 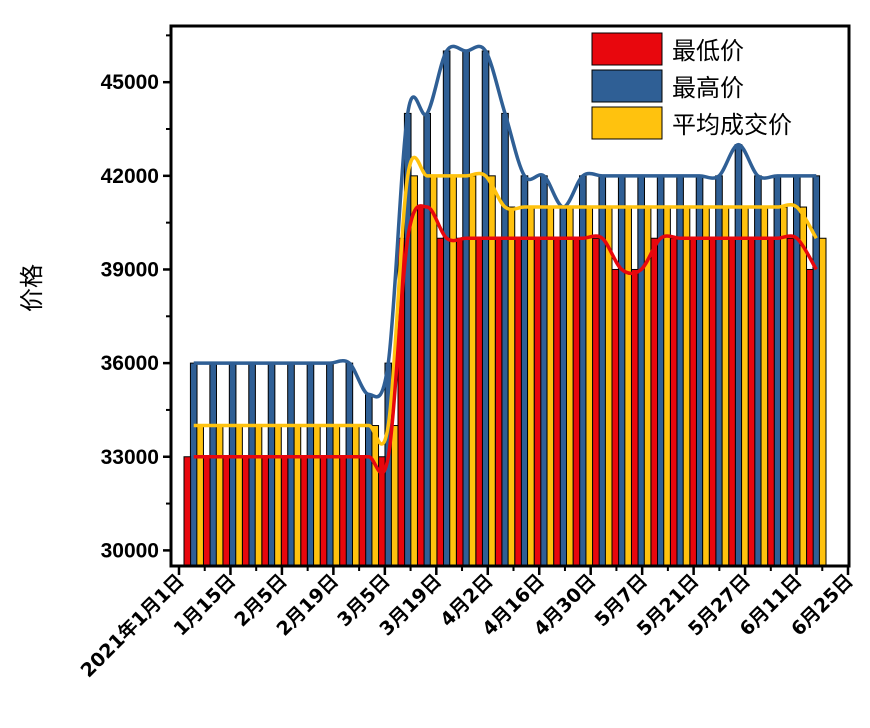 I want to click on y-axis-title: 价格, so click(x=32, y=288).